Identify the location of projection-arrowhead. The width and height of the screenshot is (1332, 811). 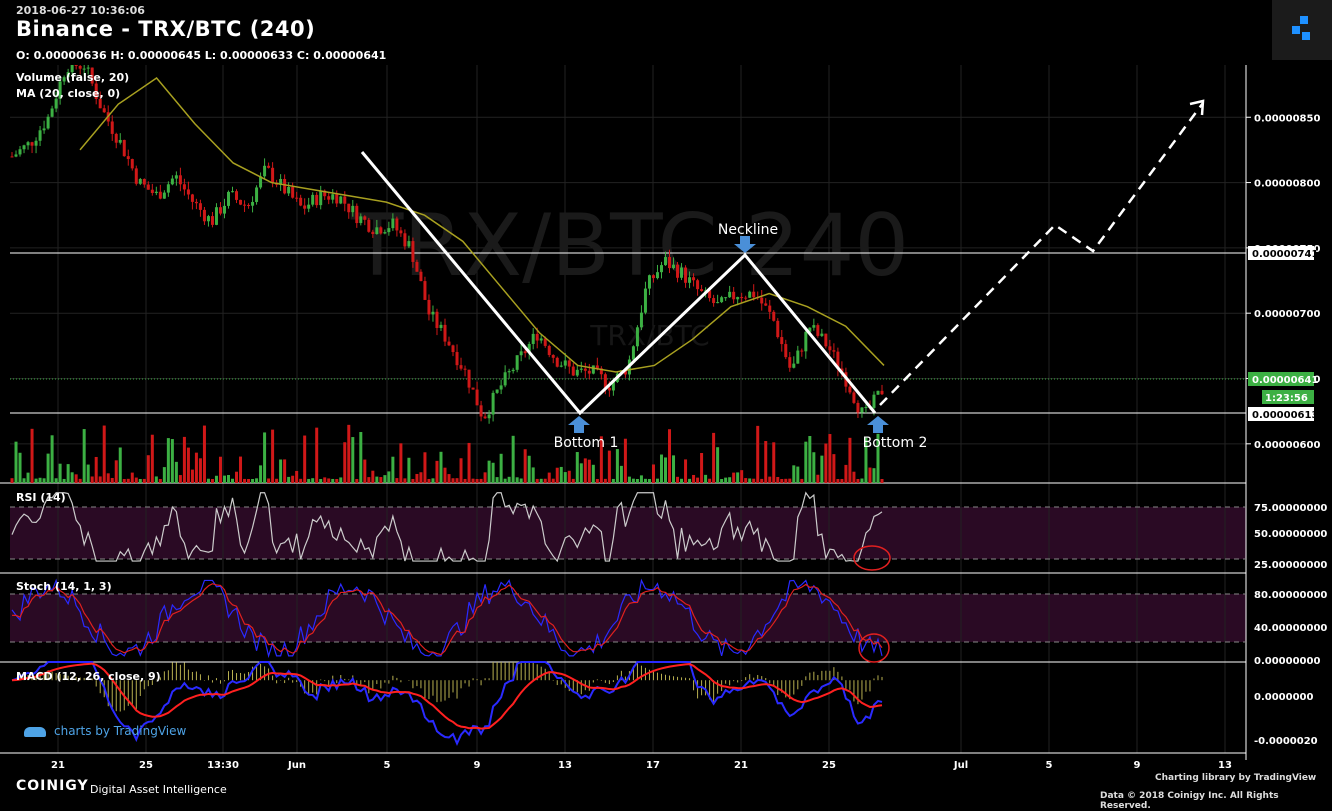
(1197, 107).